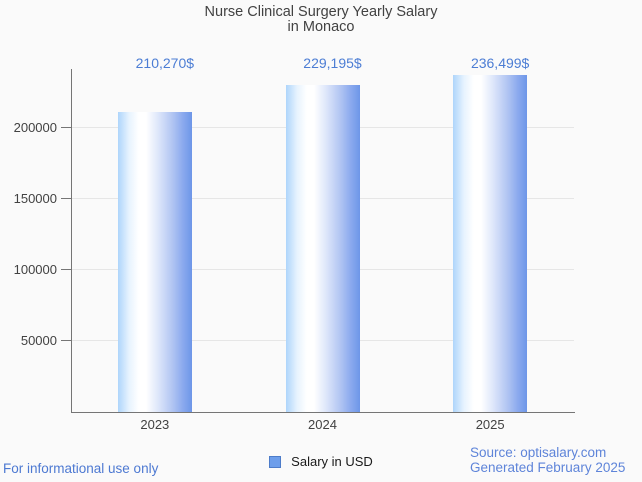  What do you see at coordinates (322, 248) in the screenshot?
I see `bar-2024` at bounding box center [322, 248].